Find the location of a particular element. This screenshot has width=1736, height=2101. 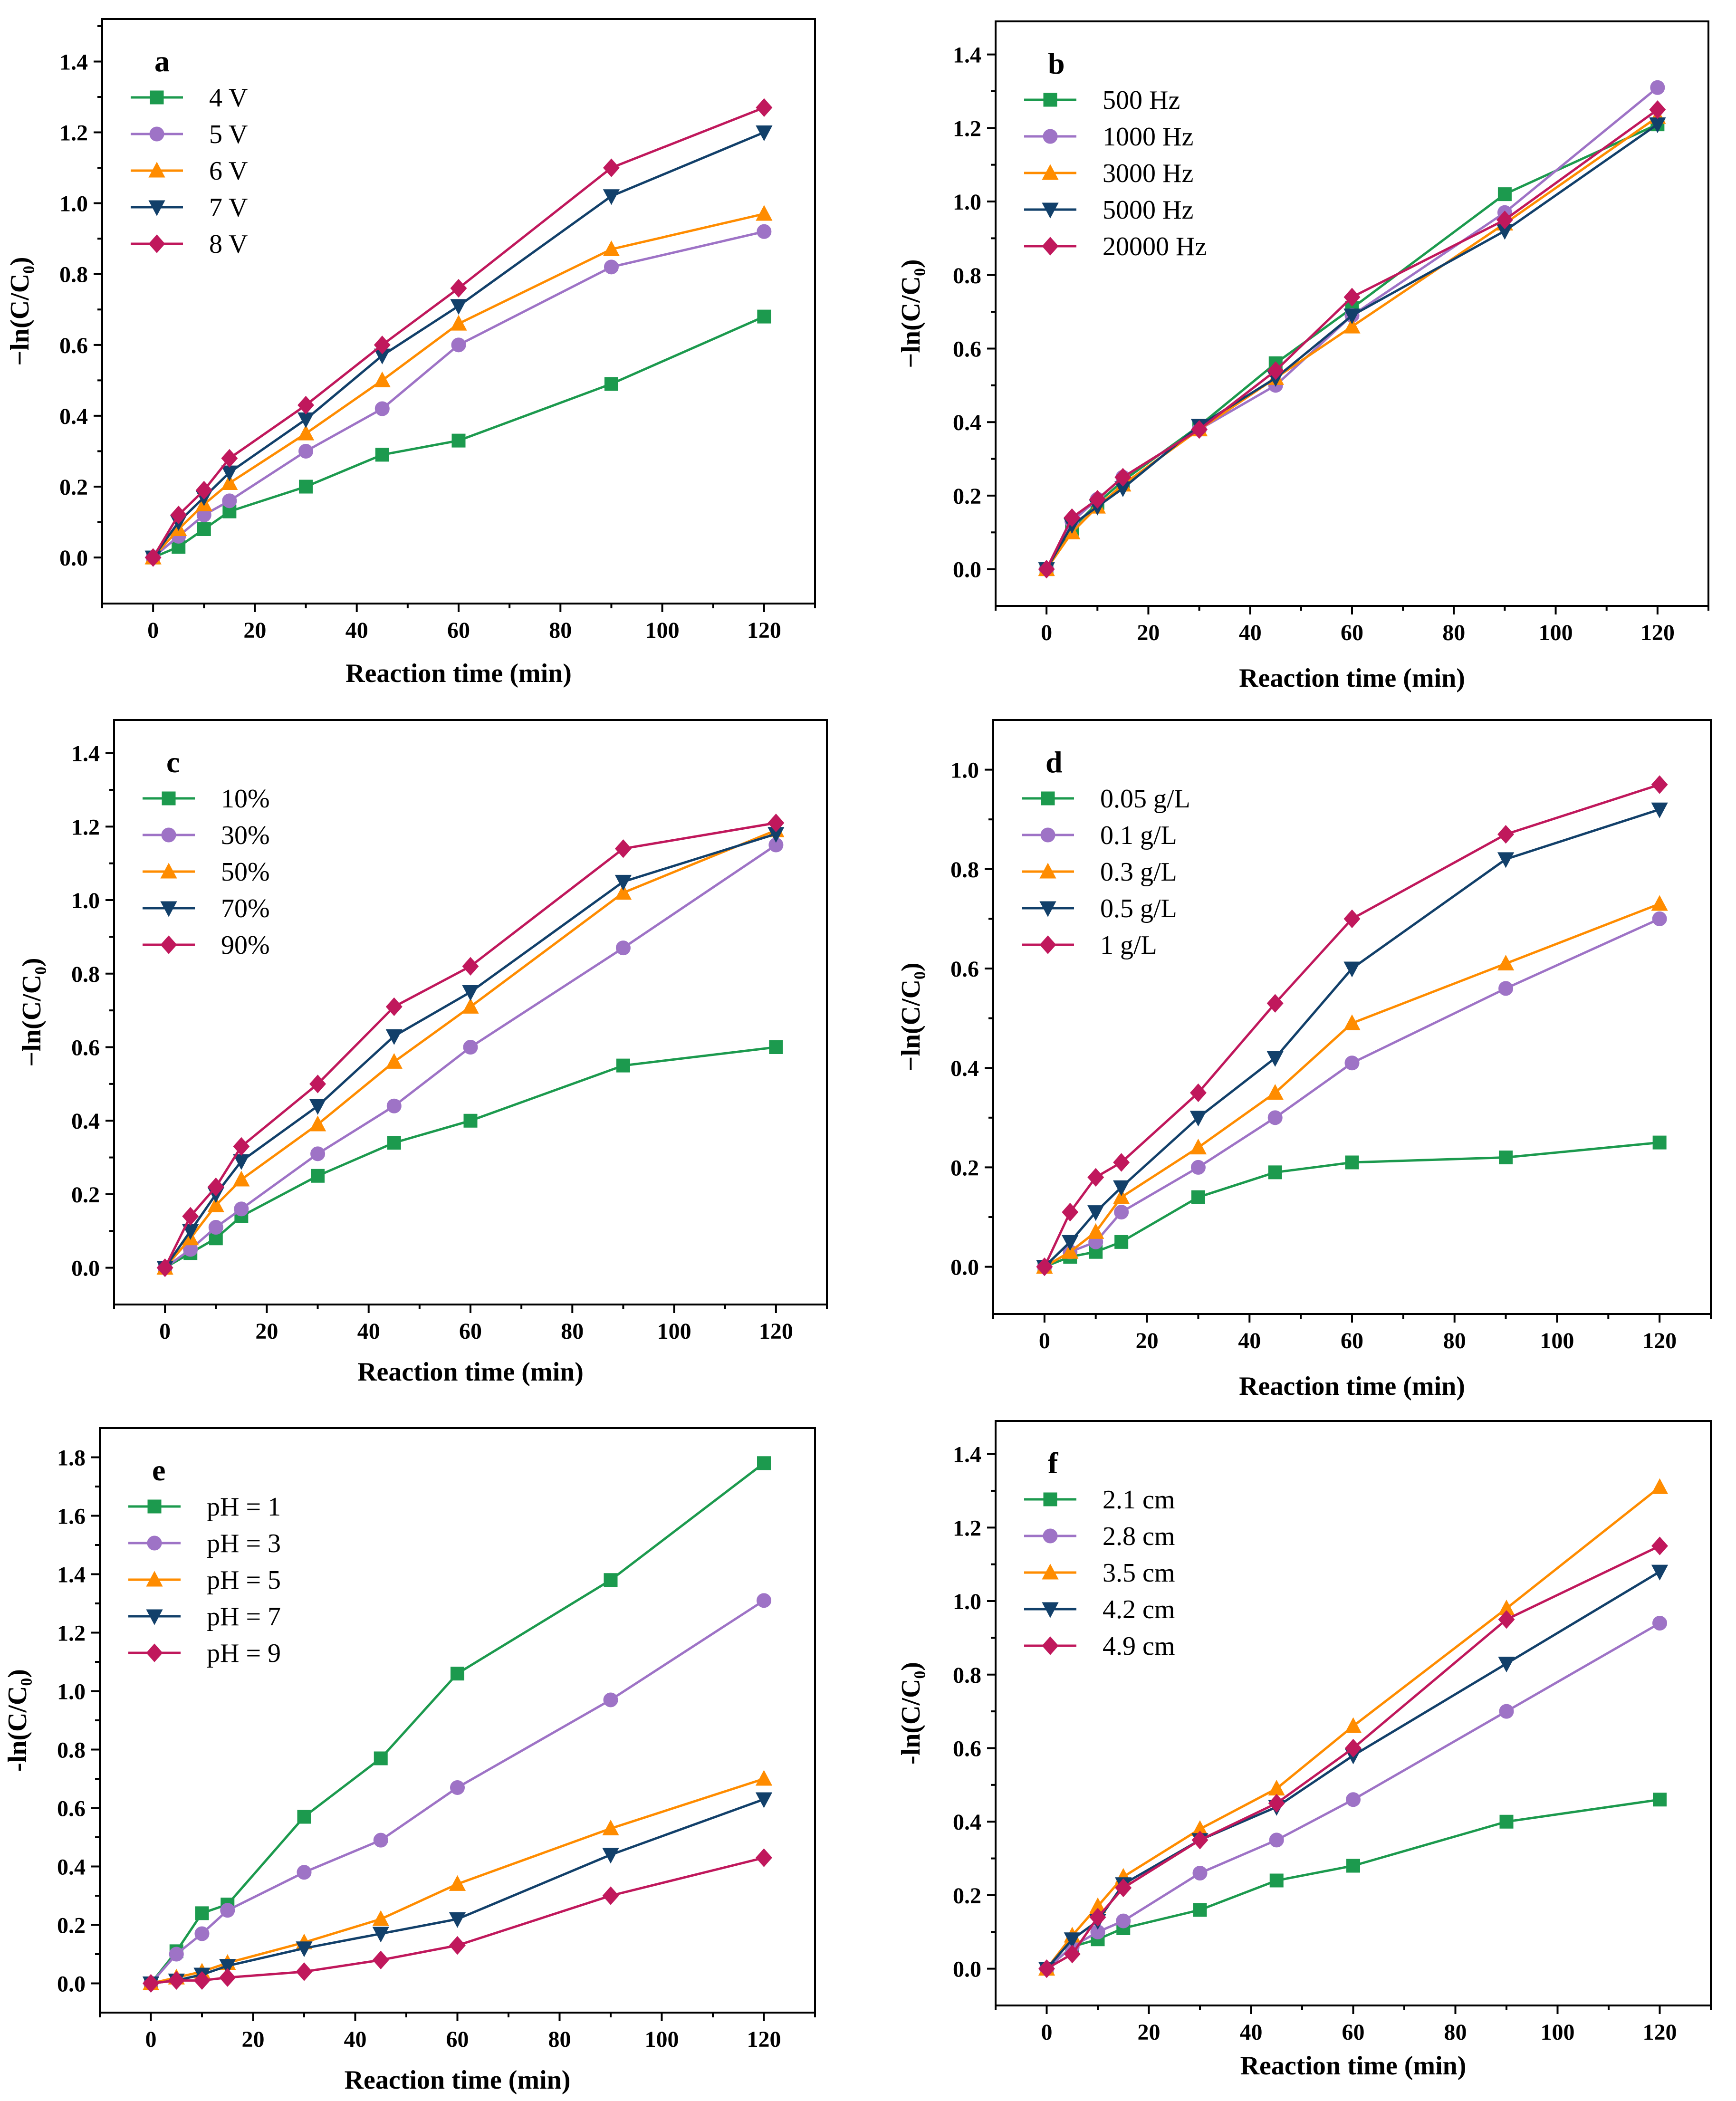

y-tick-label: 1.2 is located at coordinates (85, 828).